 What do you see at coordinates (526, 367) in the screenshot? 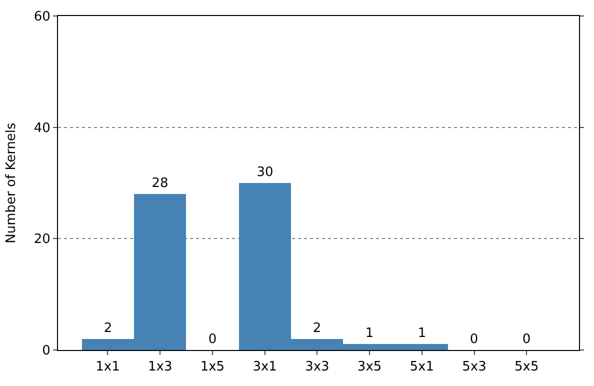
I see `x-tick-label: 5x5` at bounding box center [526, 367].